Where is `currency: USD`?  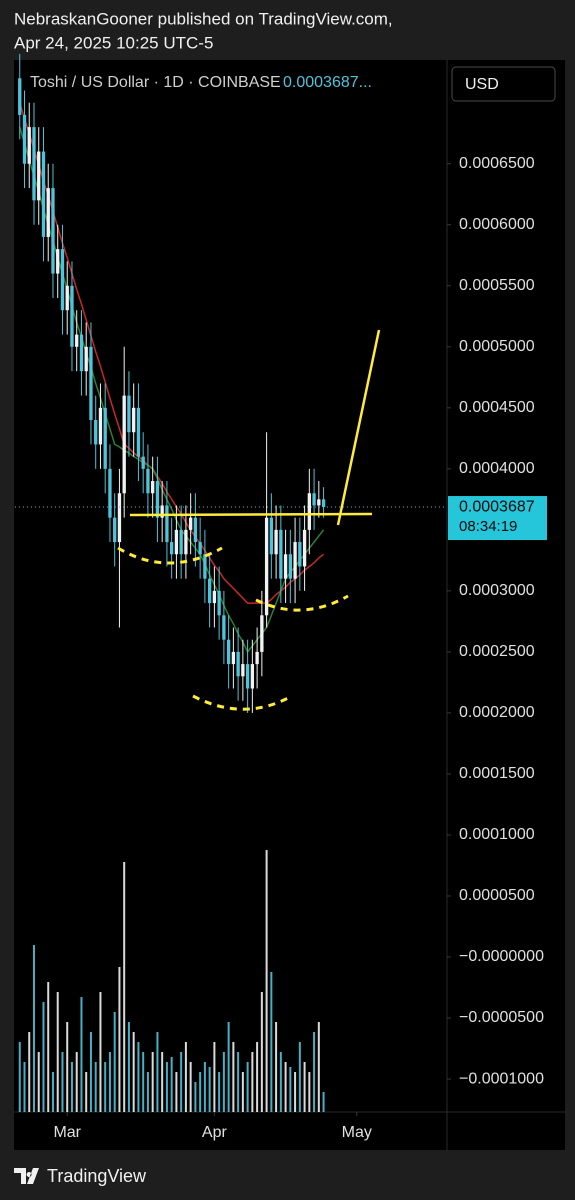 currency: USD is located at coordinates (482, 84).